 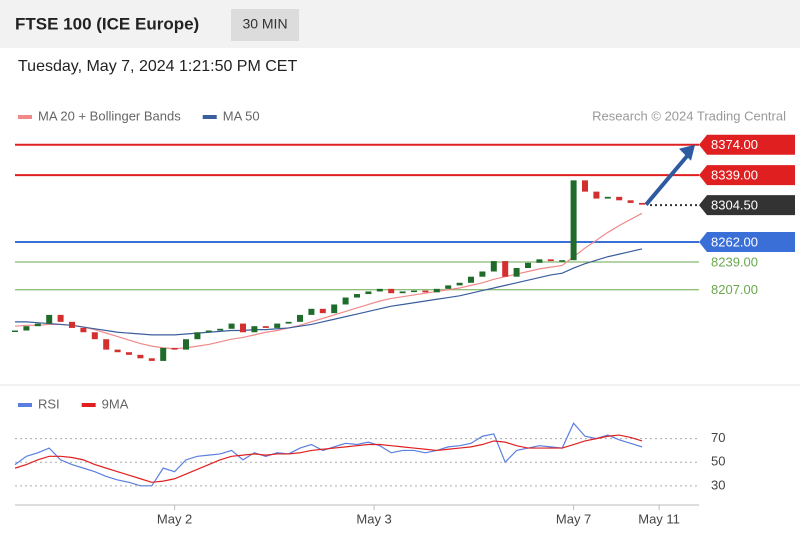 What do you see at coordinates (689, 115) in the screenshot?
I see `credit: Research © 2024 Trading Central` at bounding box center [689, 115].